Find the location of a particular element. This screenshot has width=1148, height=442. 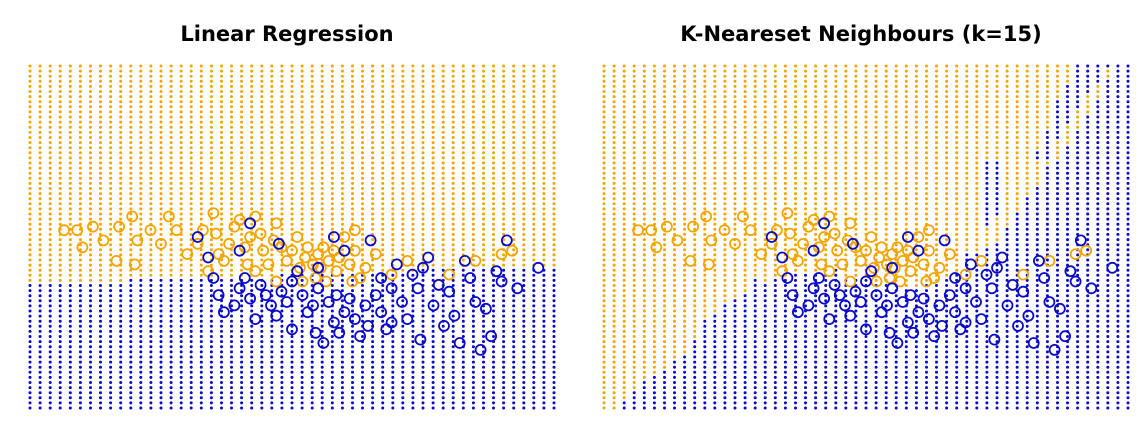

lr-point-blue is located at coordinates (485, 308).